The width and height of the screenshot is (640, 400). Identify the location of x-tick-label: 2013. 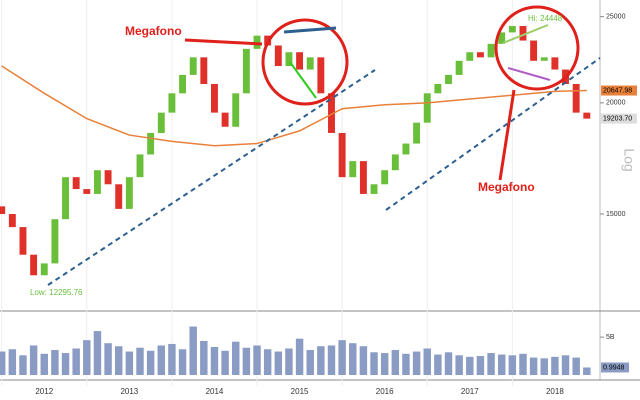
(129, 391).